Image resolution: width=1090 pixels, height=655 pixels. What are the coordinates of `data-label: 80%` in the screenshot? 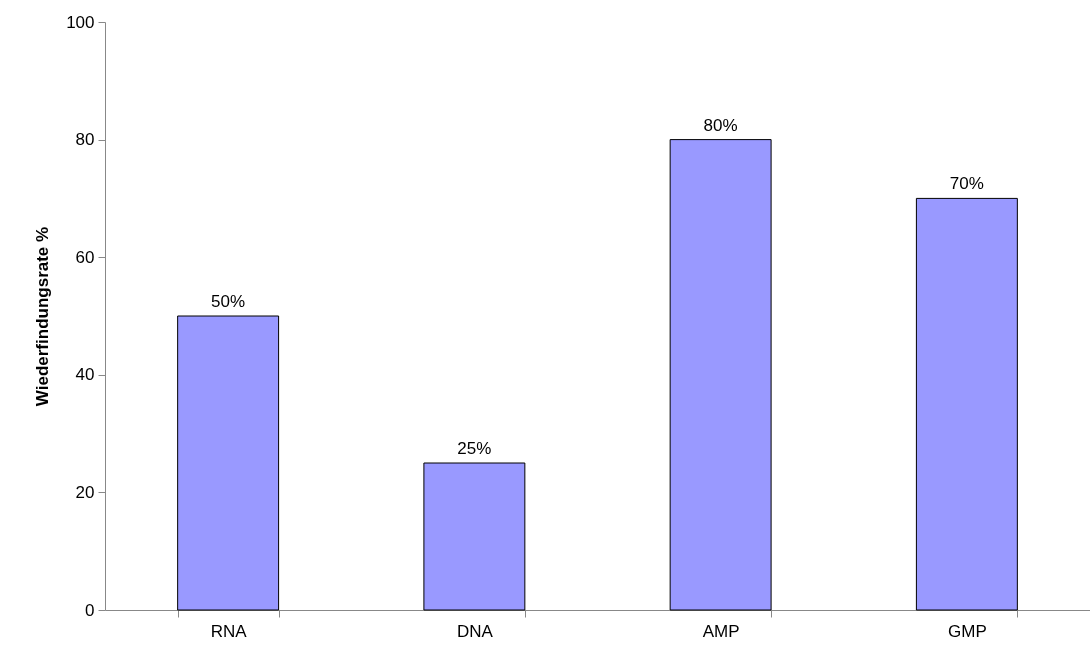 It's located at (720, 125).